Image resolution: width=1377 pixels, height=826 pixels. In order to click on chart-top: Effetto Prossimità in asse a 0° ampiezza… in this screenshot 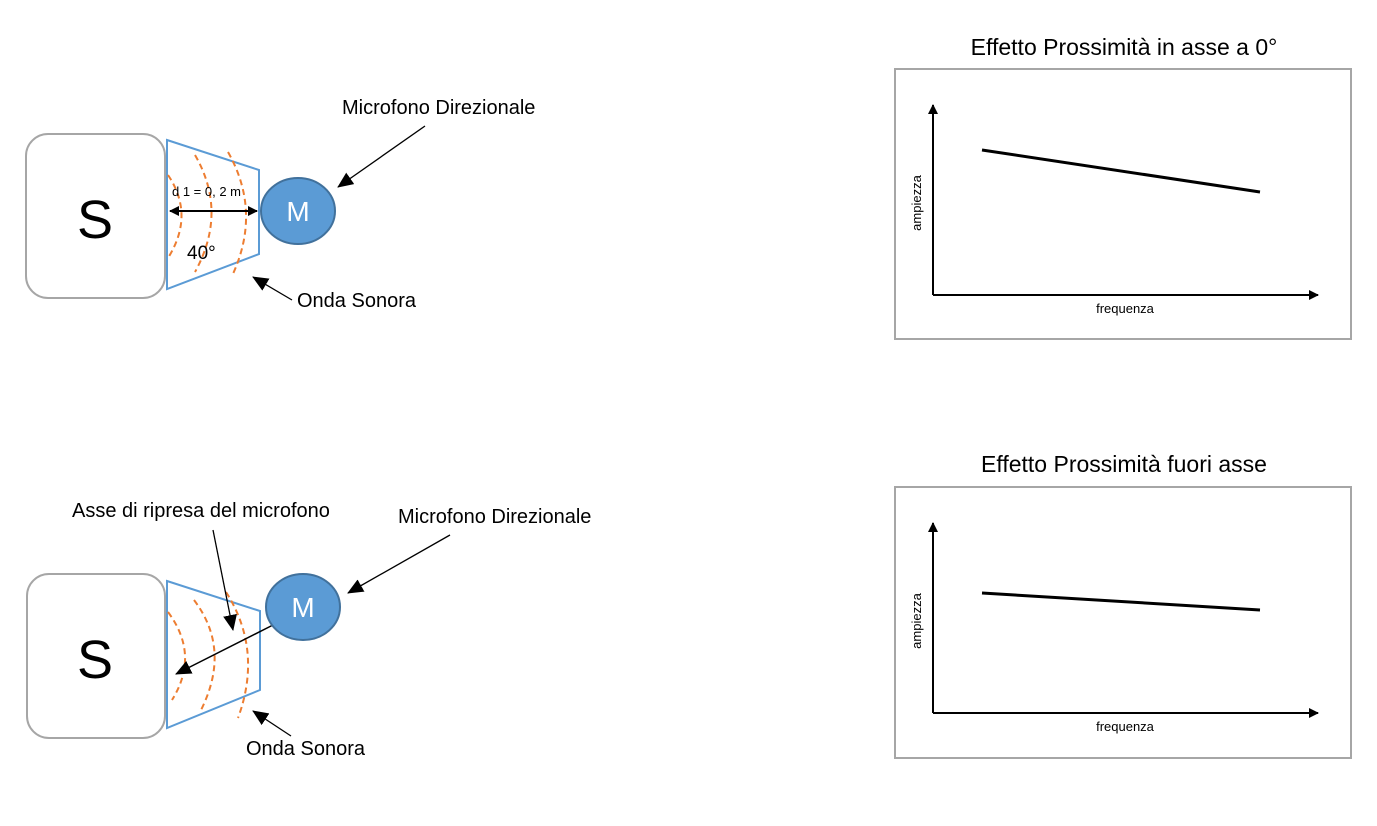, I will do `click(1123, 187)`.